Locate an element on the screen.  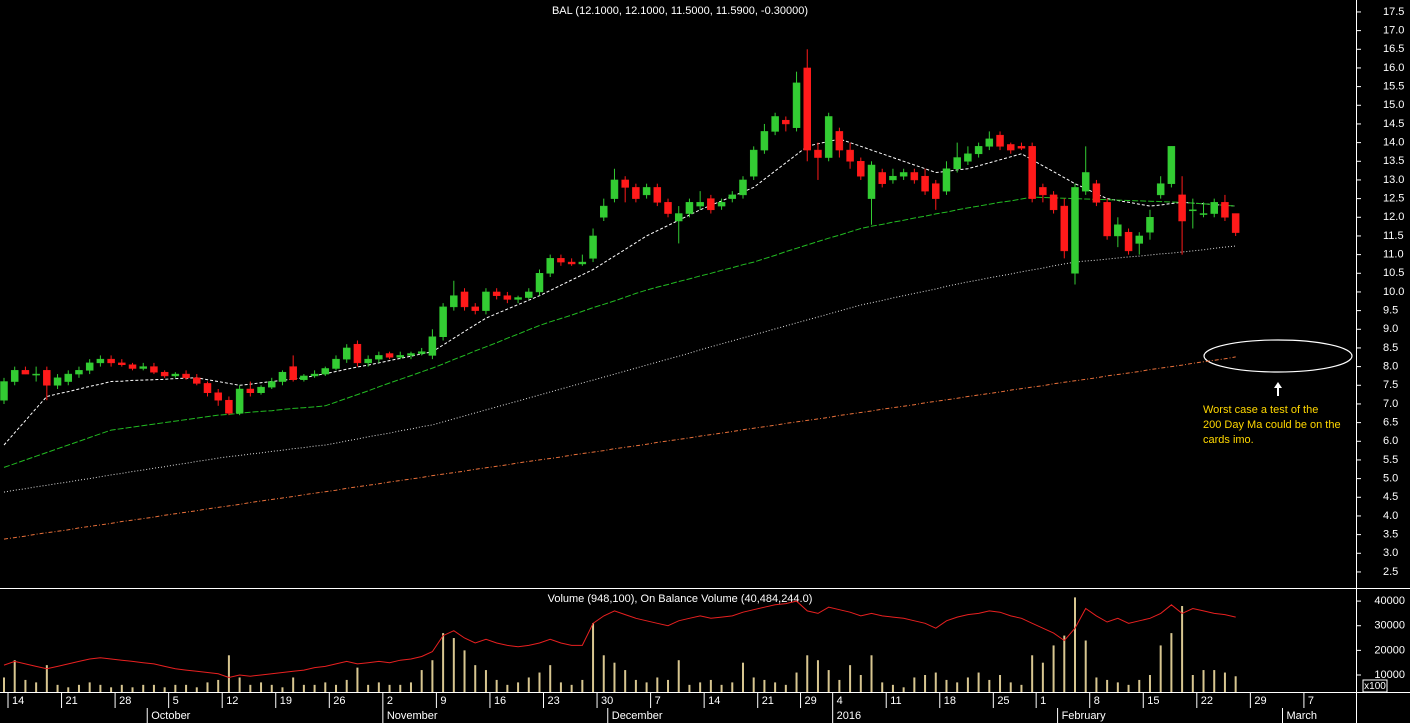
y-tick-label: 9.0 is located at coordinates (1390, 329).